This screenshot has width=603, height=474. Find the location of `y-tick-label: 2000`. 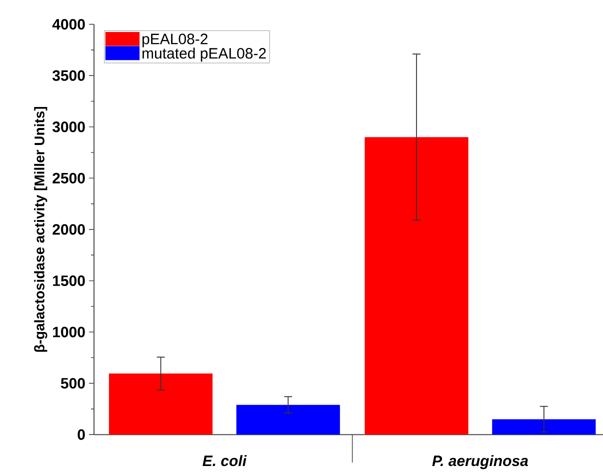

y-tick-label: 2000 is located at coordinates (68, 229).